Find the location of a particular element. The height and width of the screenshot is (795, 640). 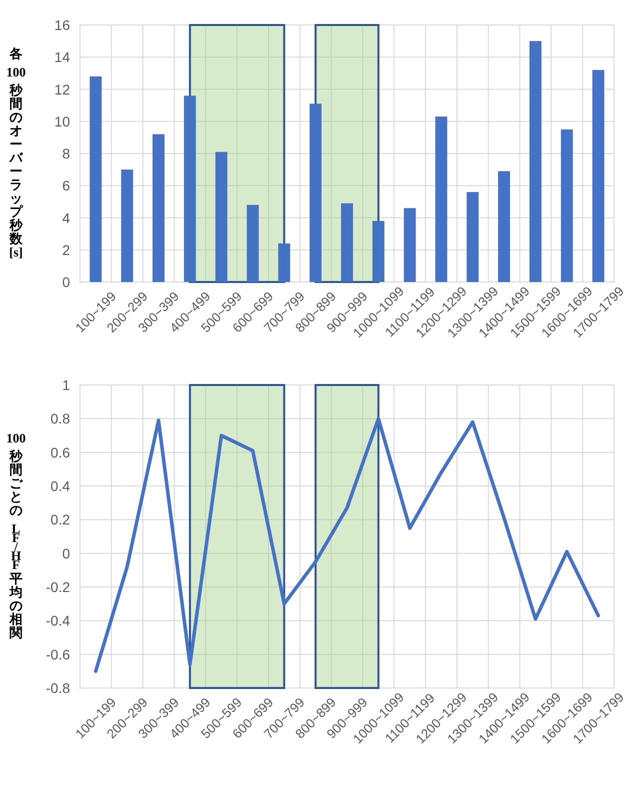

y-tick-label: 2 is located at coordinates (66, 250).